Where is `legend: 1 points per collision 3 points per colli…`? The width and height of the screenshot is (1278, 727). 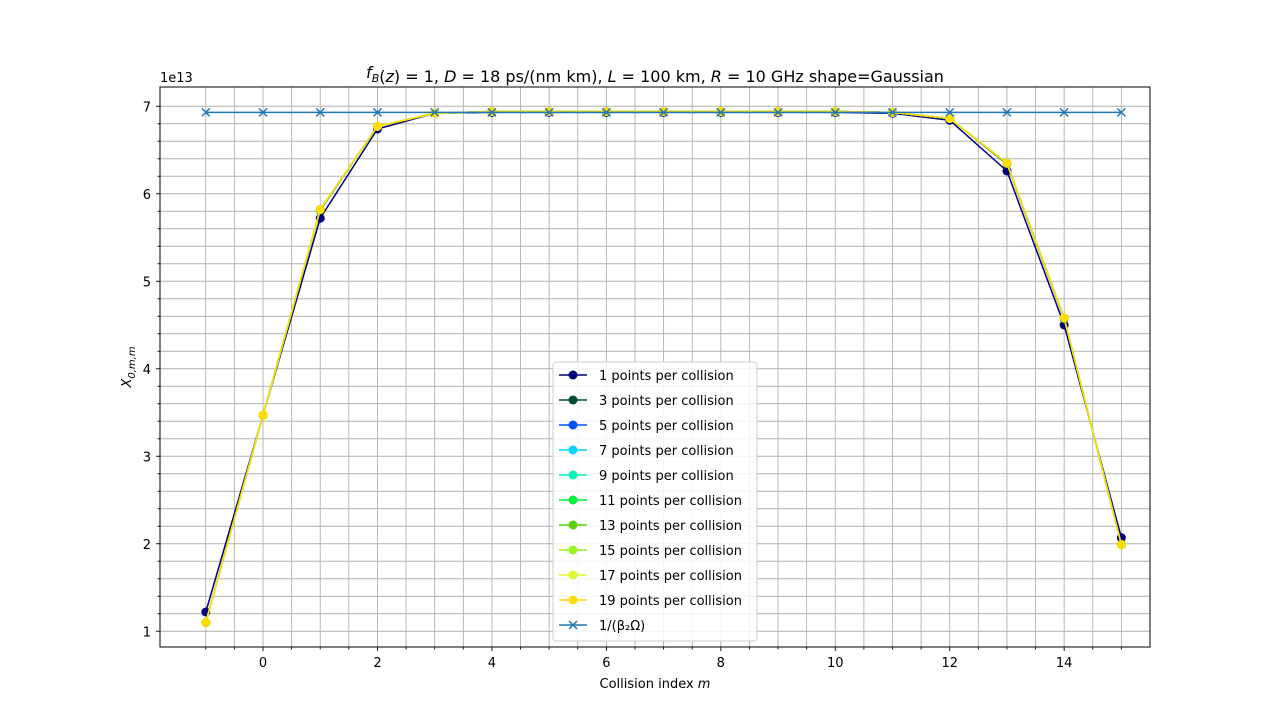 legend: 1 points per collision 3 points per colli… is located at coordinates (655, 501).